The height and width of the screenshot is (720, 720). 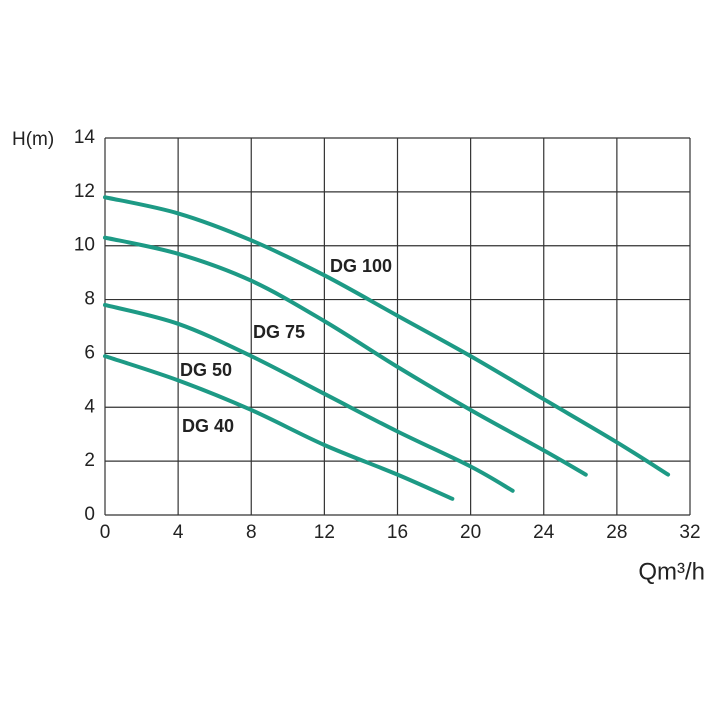 I want to click on y-tick-label: 14, so click(x=85, y=137).